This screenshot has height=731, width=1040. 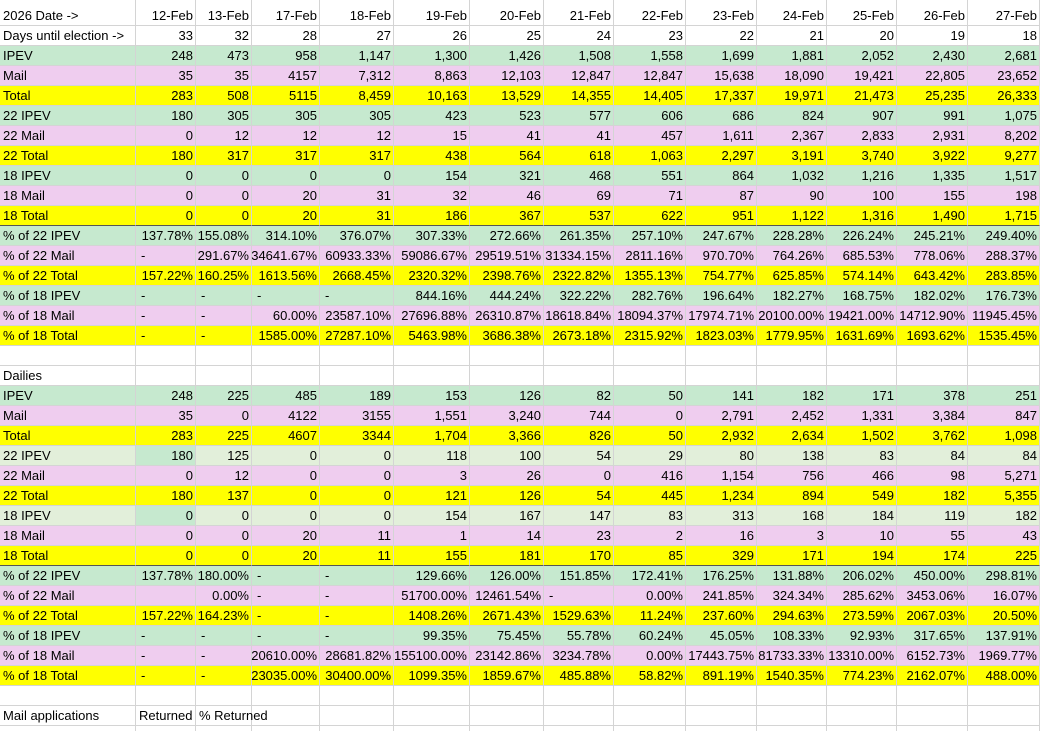 I want to click on cell-value: 12, so click(x=241, y=135).